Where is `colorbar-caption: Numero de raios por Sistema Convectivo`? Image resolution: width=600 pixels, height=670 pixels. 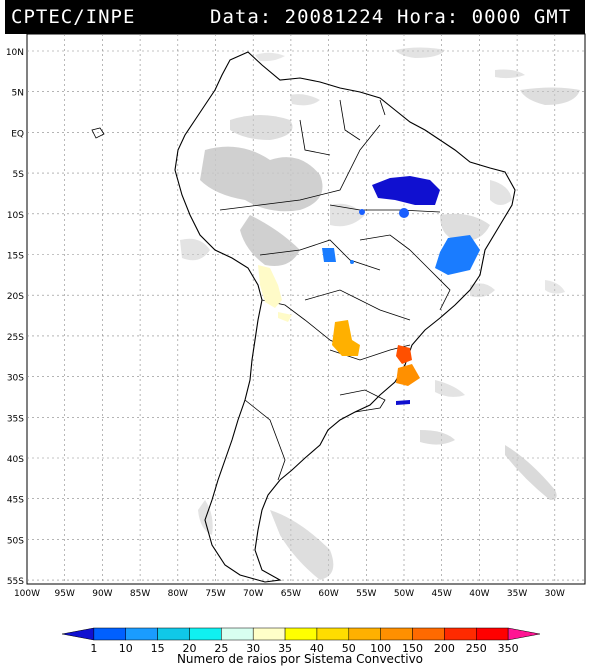 colorbar-caption: Numero de raios por Sistema Convectivo is located at coordinates (300, 659).